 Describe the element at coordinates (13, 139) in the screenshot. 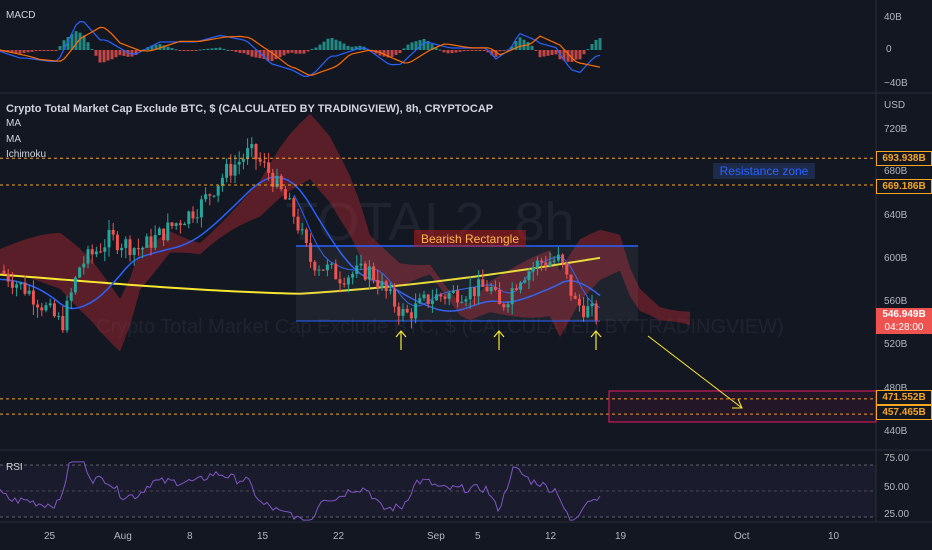

I see `indicator-ma-2: MA` at that location.